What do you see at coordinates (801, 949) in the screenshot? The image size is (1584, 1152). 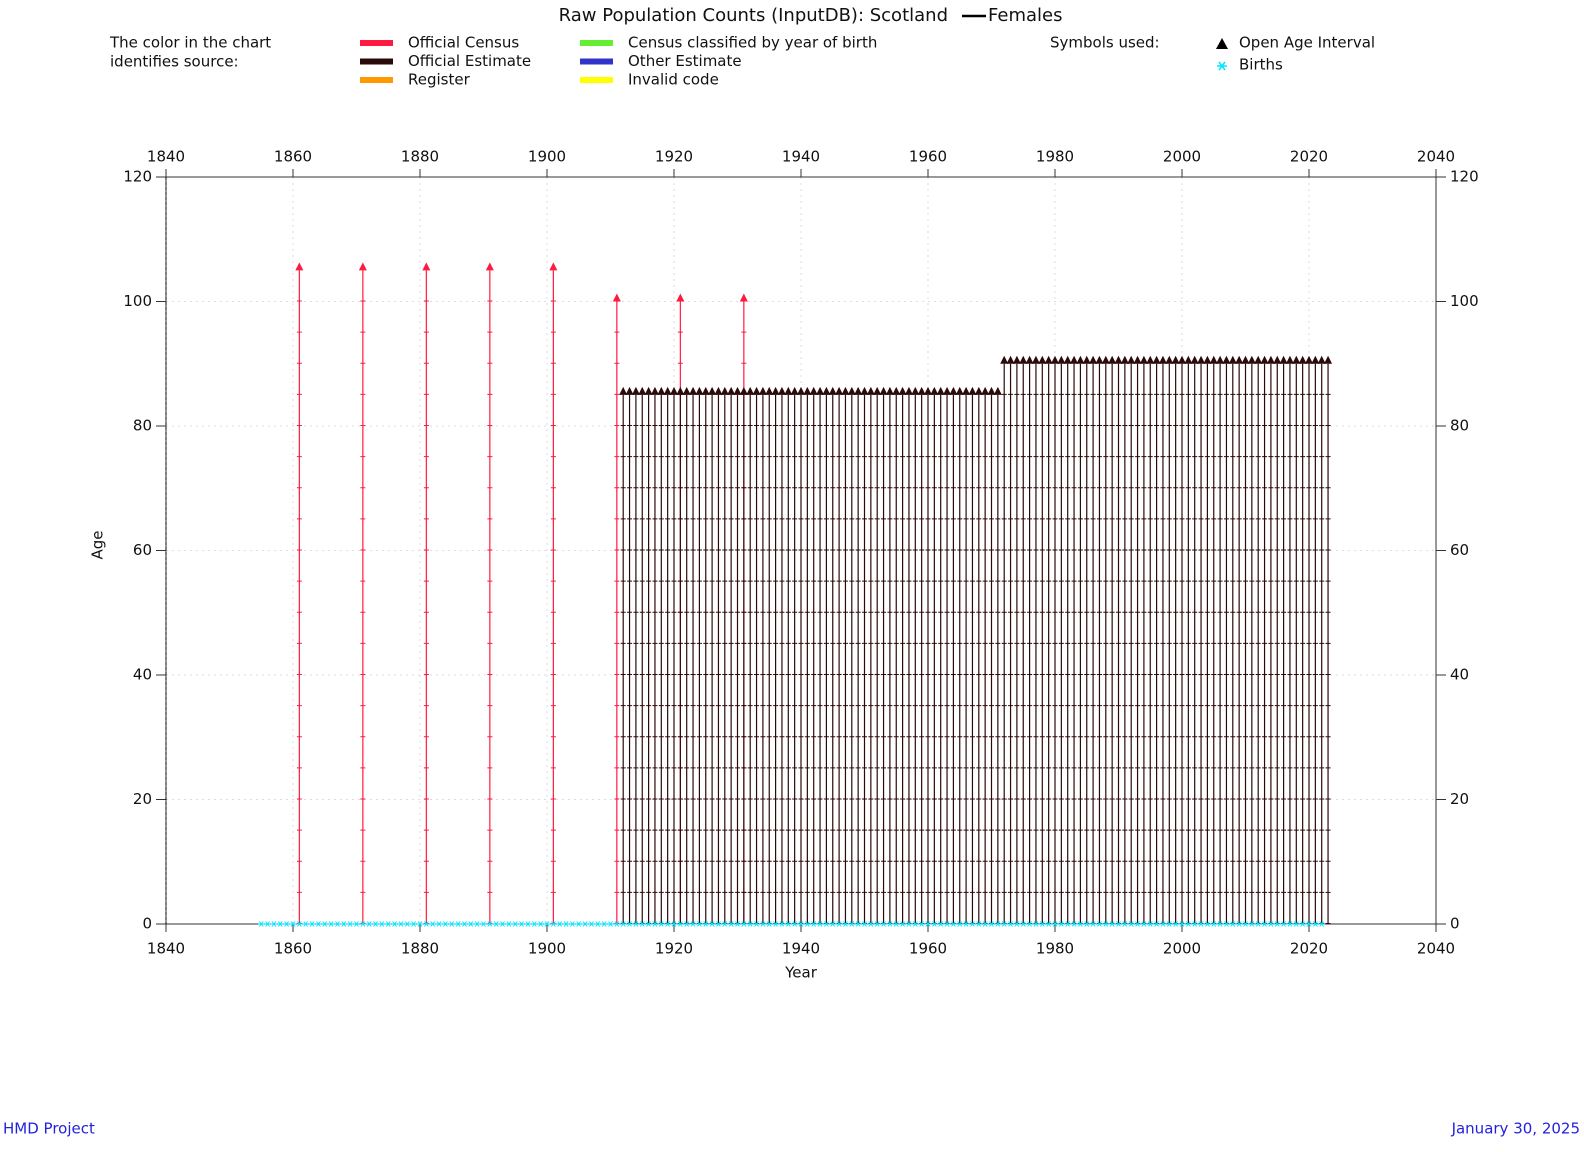 I see `x-tick-label: 1940` at bounding box center [801, 949].